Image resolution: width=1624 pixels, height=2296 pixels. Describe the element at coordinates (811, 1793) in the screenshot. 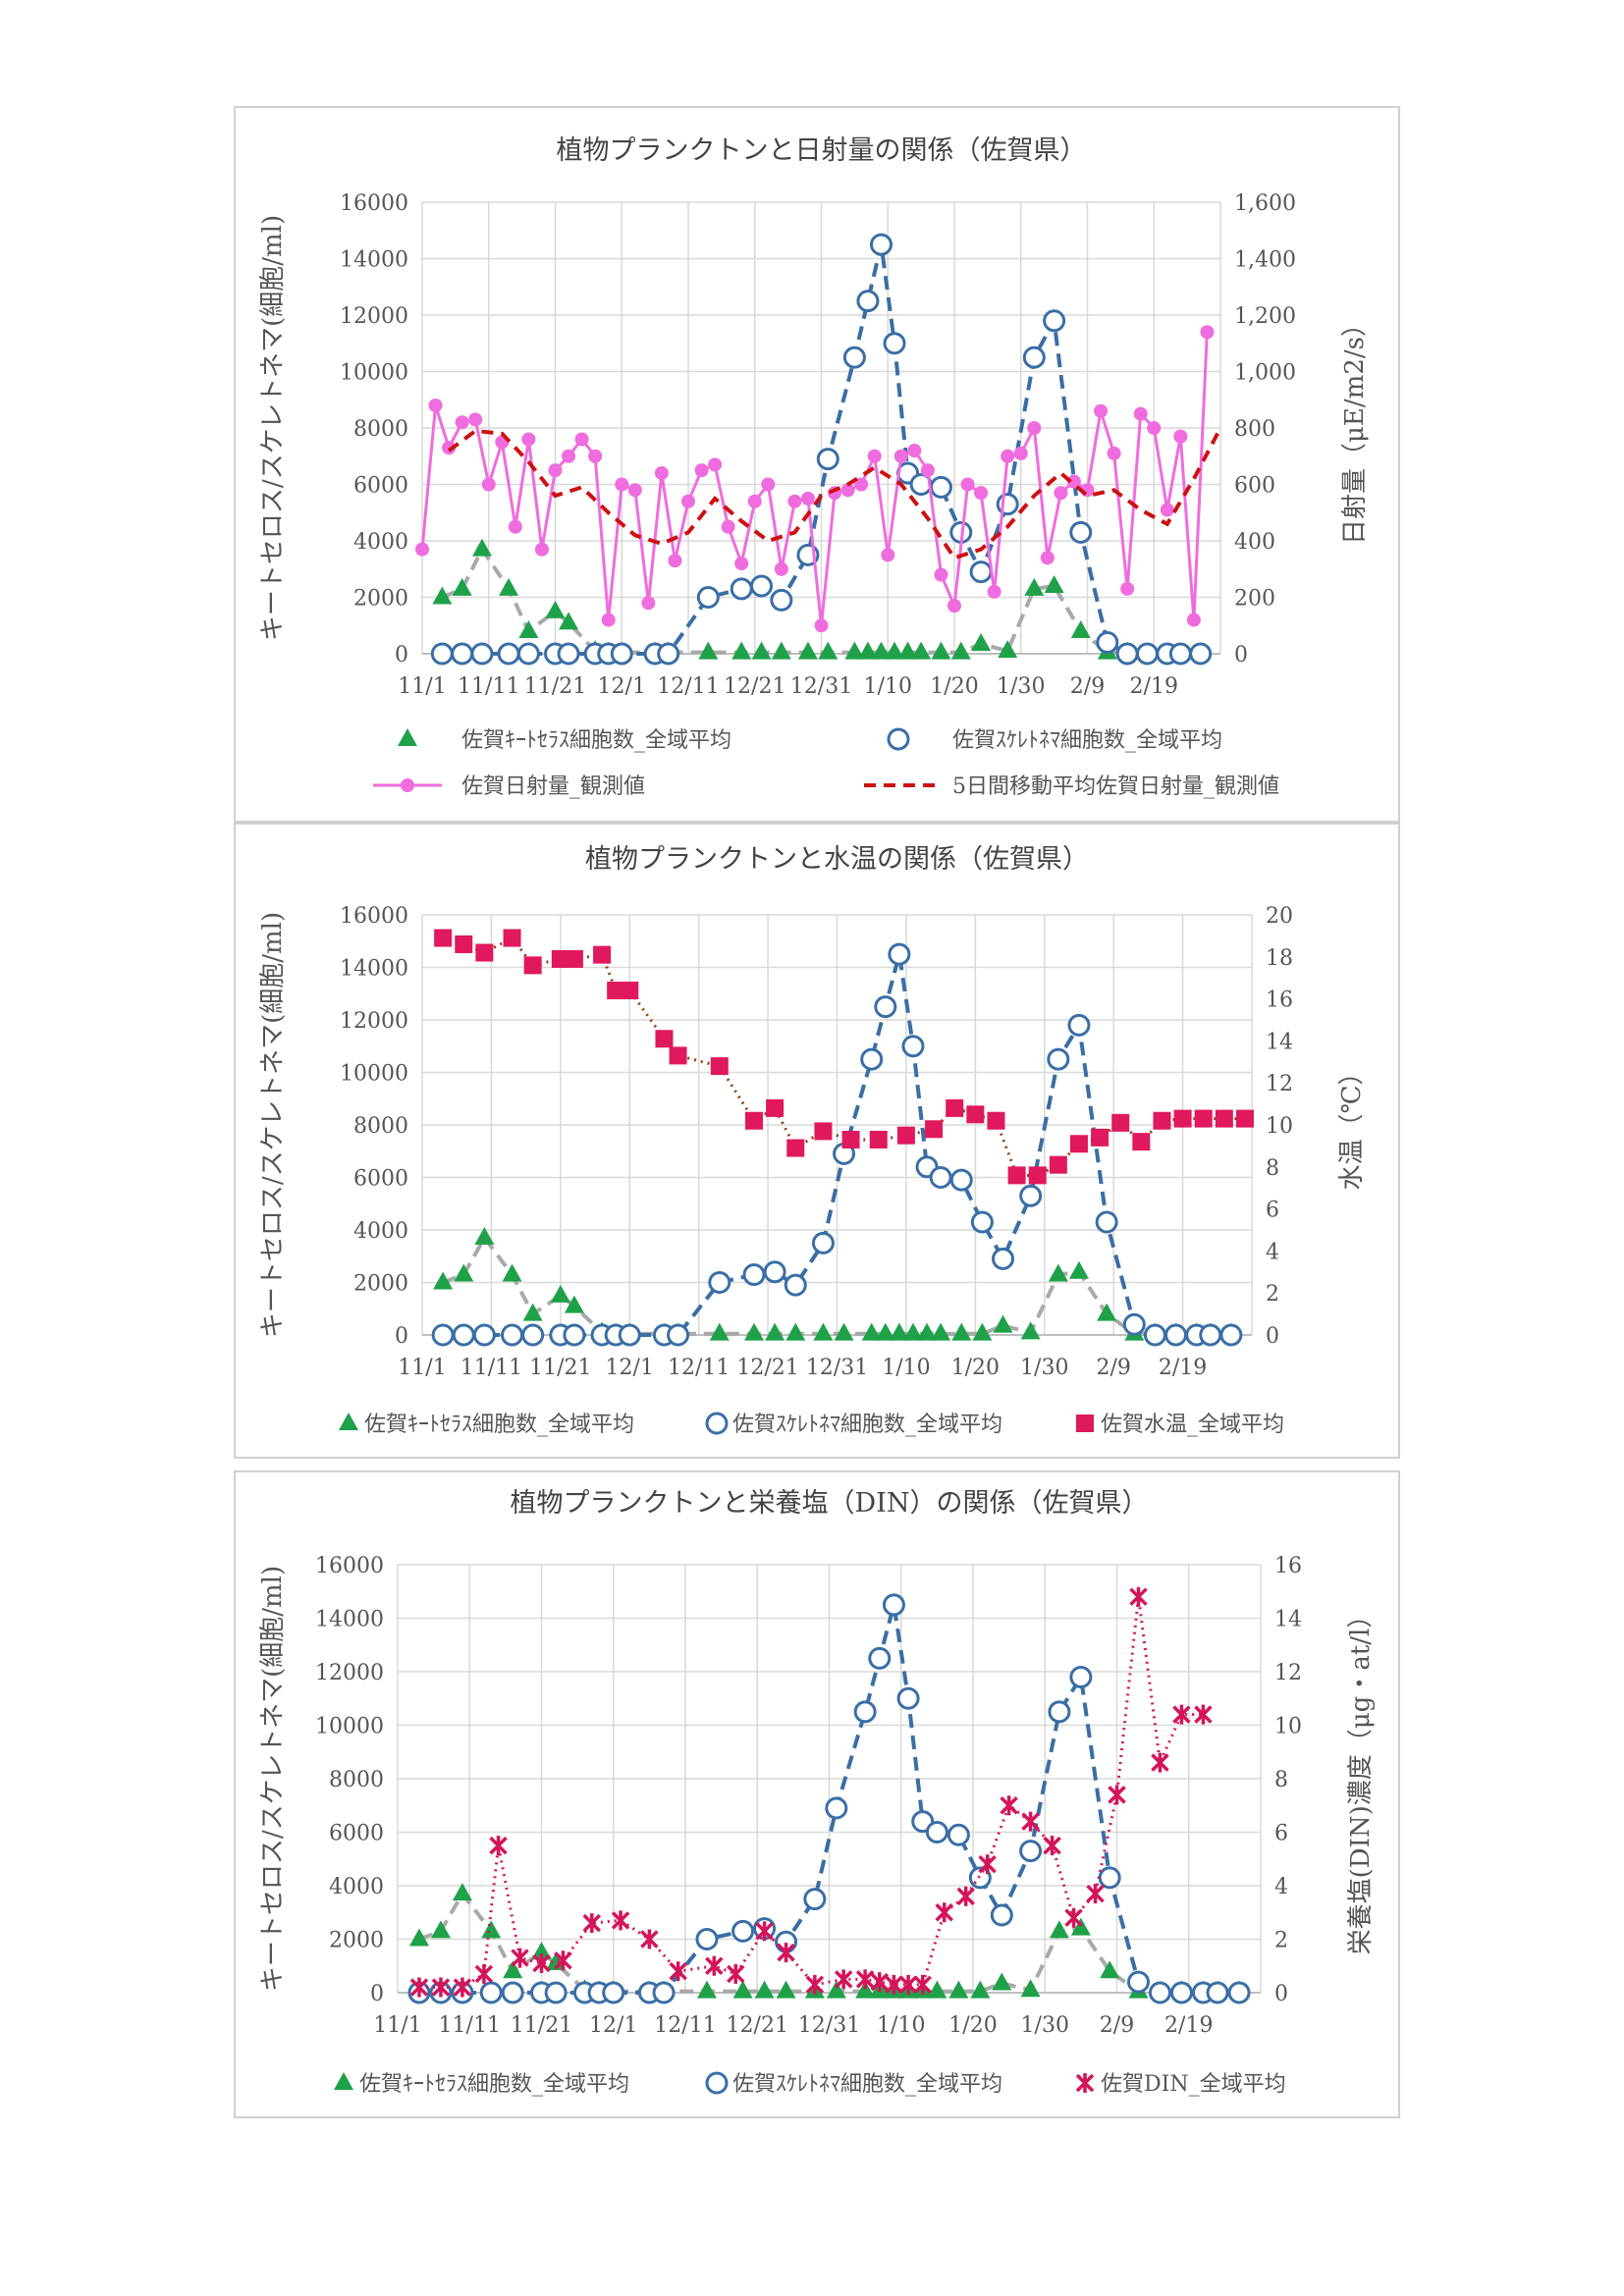

I see `series-line` at that location.